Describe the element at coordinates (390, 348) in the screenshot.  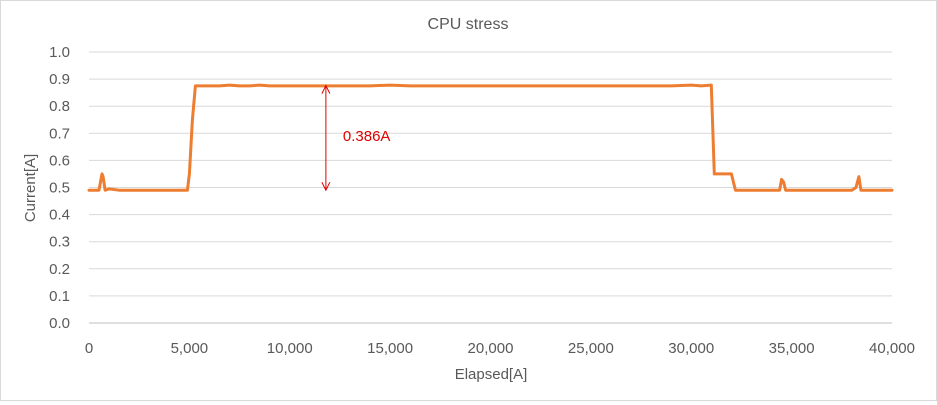
I see `x-tick-label: 15,000` at that location.